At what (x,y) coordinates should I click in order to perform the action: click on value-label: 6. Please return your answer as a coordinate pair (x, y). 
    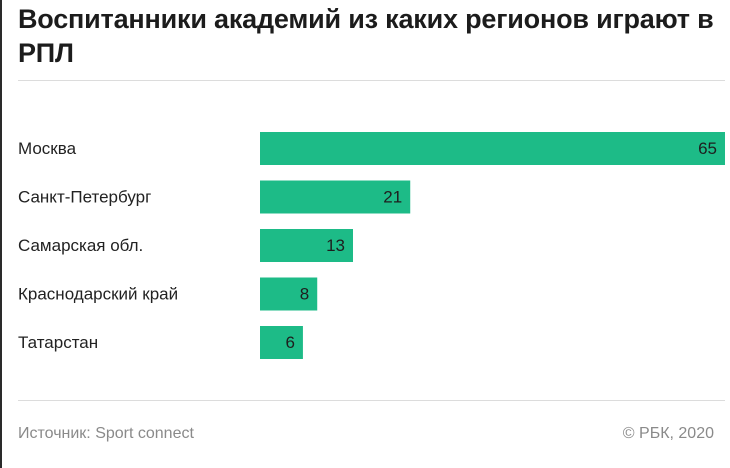
    Looking at the image, I should click on (289, 342).